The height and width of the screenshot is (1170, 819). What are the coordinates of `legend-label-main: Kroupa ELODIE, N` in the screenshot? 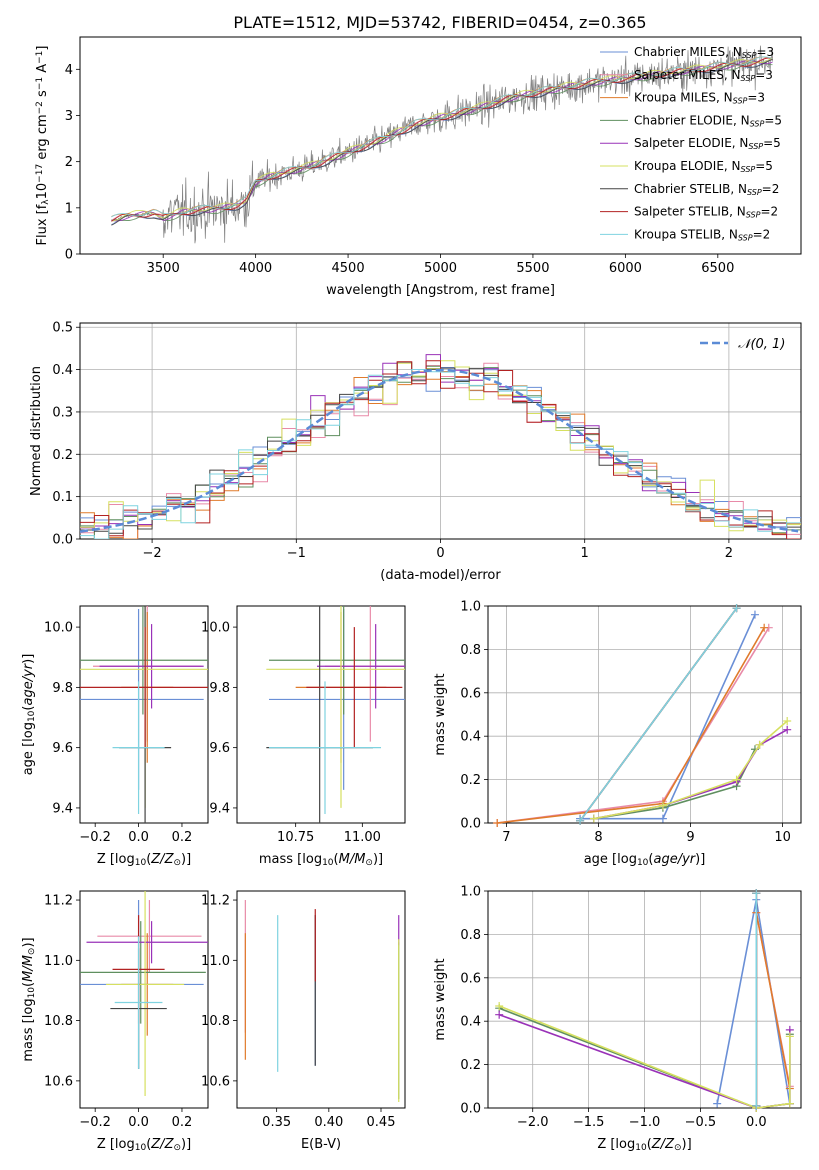 It's located at (687, 166).